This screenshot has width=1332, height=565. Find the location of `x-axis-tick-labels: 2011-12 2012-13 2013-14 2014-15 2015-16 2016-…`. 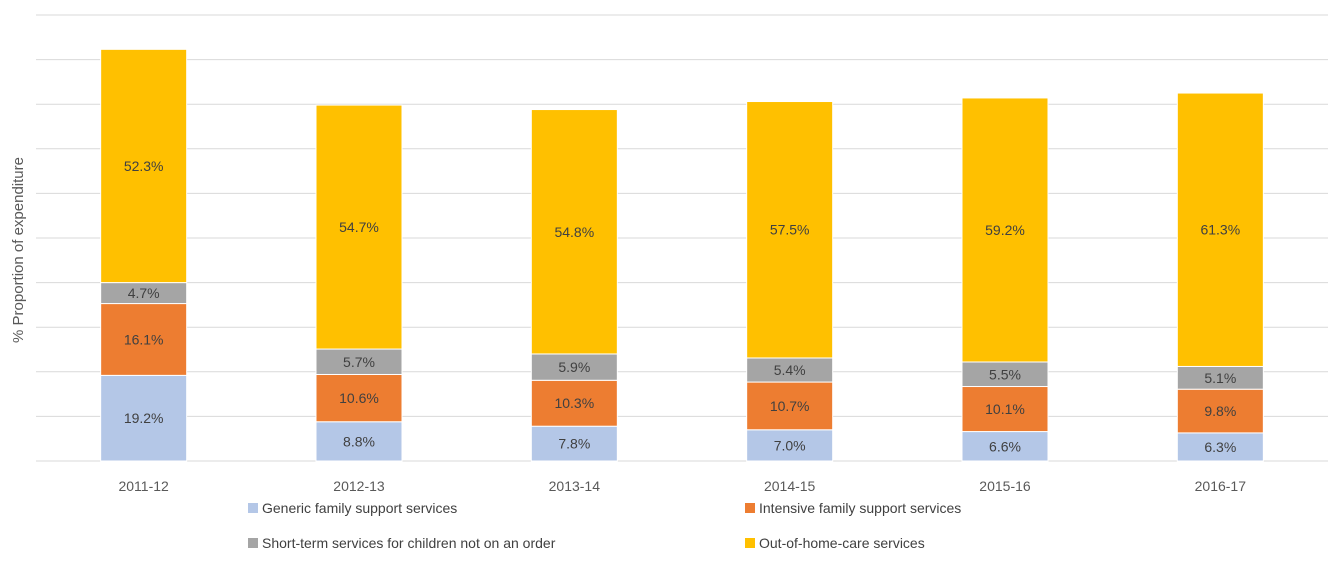

x-axis-tick-labels: 2011-12 2012-13 2013-14 2014-15 2015-16 2016-… is located at coordinates (682, 486).